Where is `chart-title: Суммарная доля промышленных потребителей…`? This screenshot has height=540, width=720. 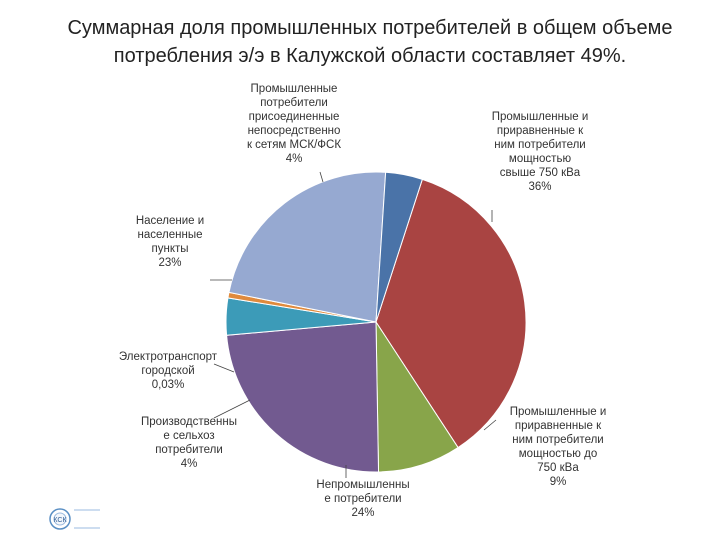
chart-title: Суммарная доля промышленных потребителей… is located at coordinates (370, 42).